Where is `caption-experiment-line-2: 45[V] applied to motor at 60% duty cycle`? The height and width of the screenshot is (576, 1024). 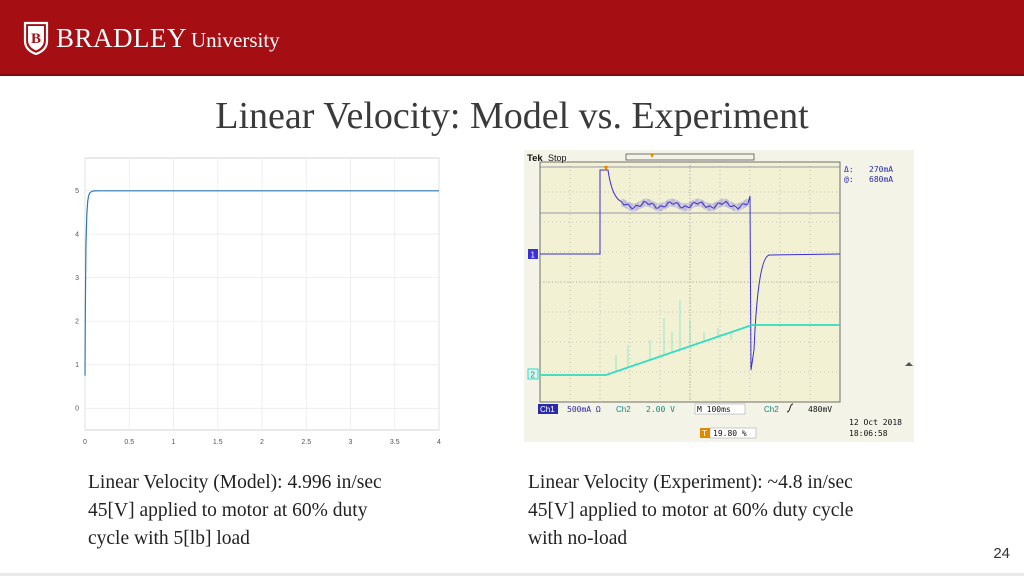 caption-experiment-line-2: 45[V] applied to motor at 60% duty cycle is located at coordinates (691, 510).